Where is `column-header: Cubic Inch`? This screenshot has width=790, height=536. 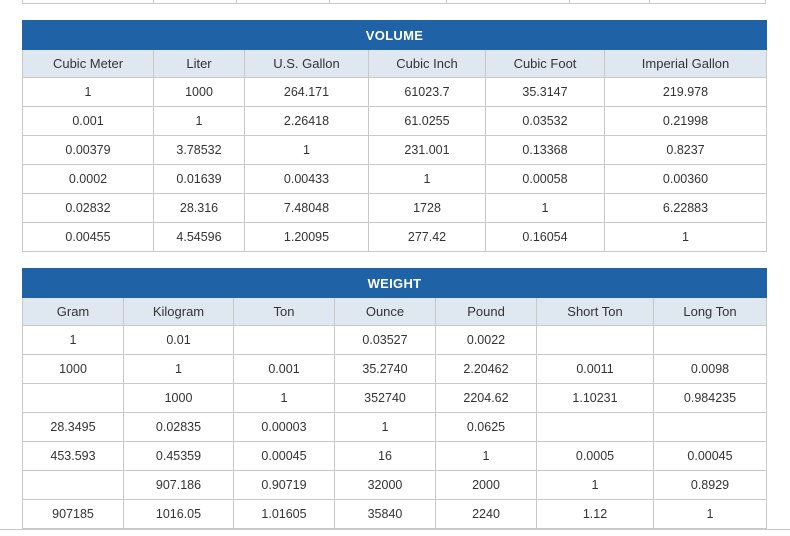 column-header: Cubic Inch is located at coordinates (427, 63).